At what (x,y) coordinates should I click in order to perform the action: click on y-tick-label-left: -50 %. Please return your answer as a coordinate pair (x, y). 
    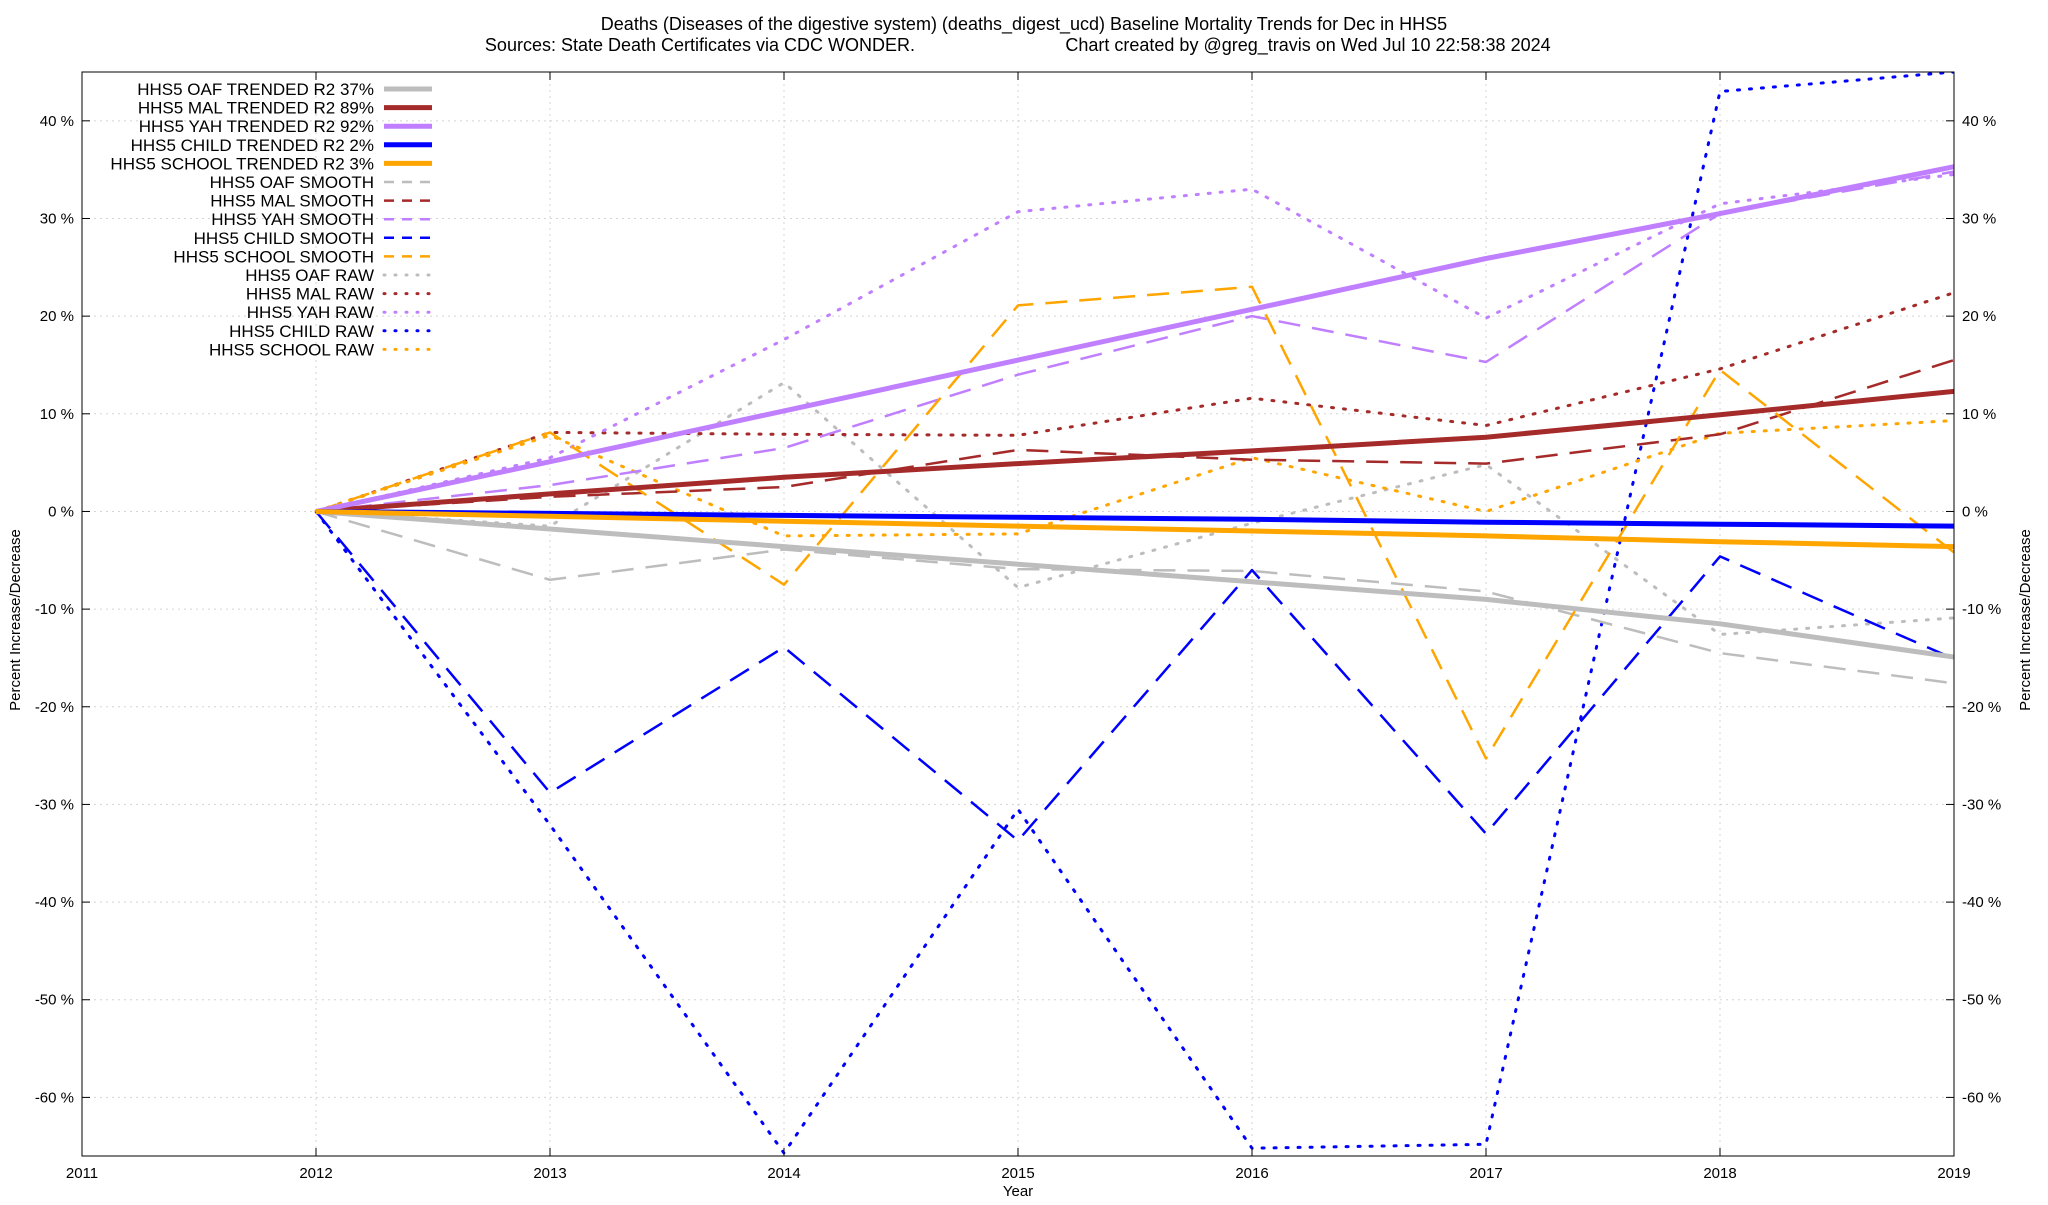
    Looking at the image, I should click on (54, 1000).